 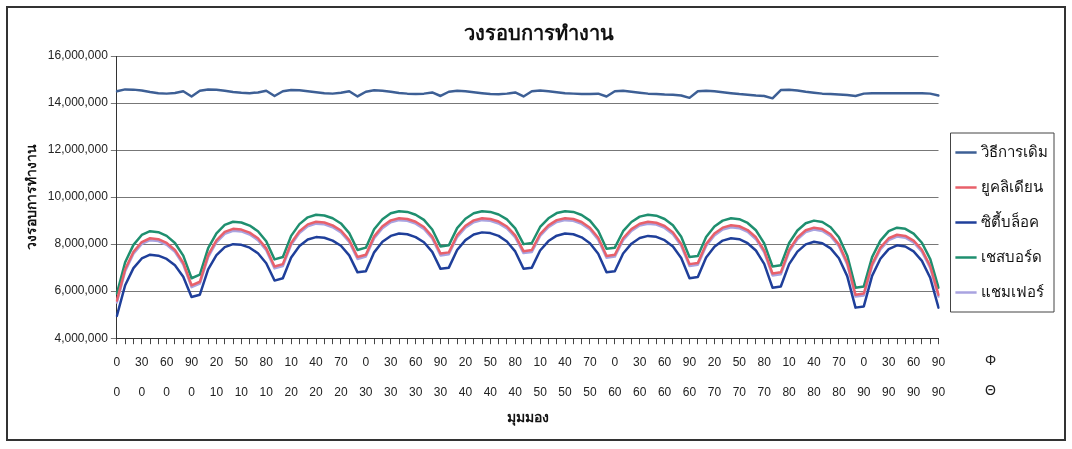 What do you see at coordinates (440, 376) in the screenshot?
I see `category-label: 90 30` at bounding box center [440, 376].